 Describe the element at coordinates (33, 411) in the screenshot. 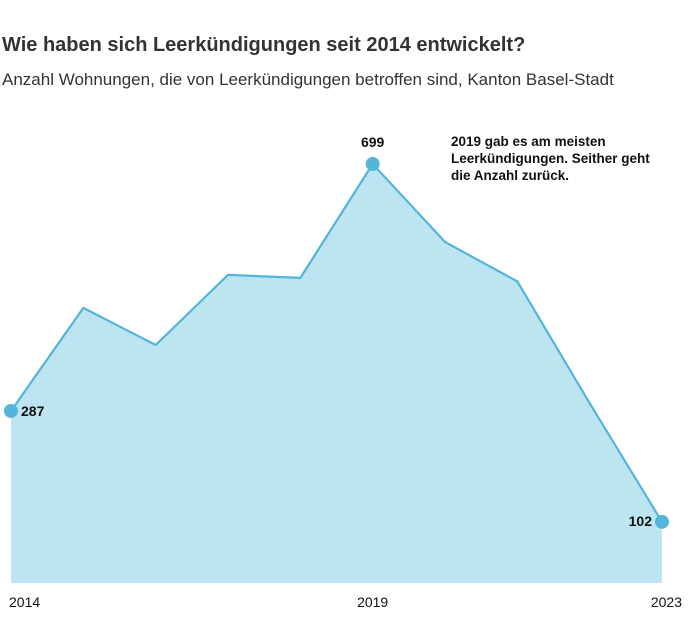

I see `data-label: 287` at that location.